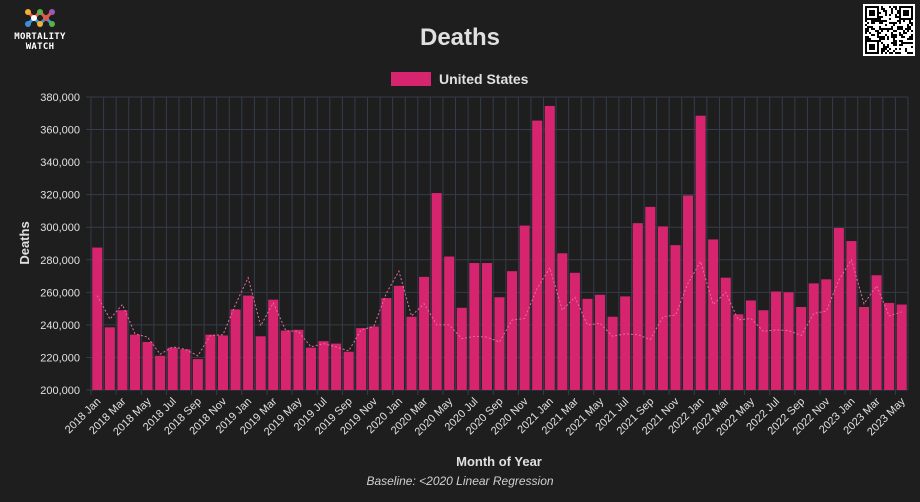 The width and height of the screenshot is (920, 502). I want to click on y-tick-label: 200,000, so click(60, 391).